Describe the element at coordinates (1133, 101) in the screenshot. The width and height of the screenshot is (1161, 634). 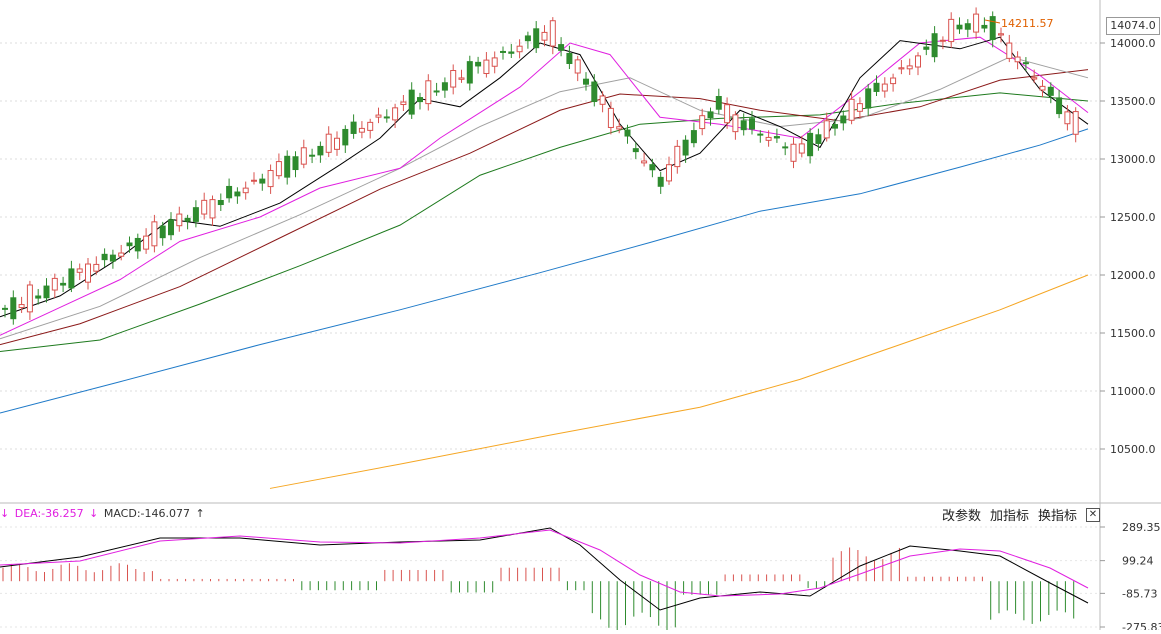
I see `price-tick-label: 13500.0` at that location.